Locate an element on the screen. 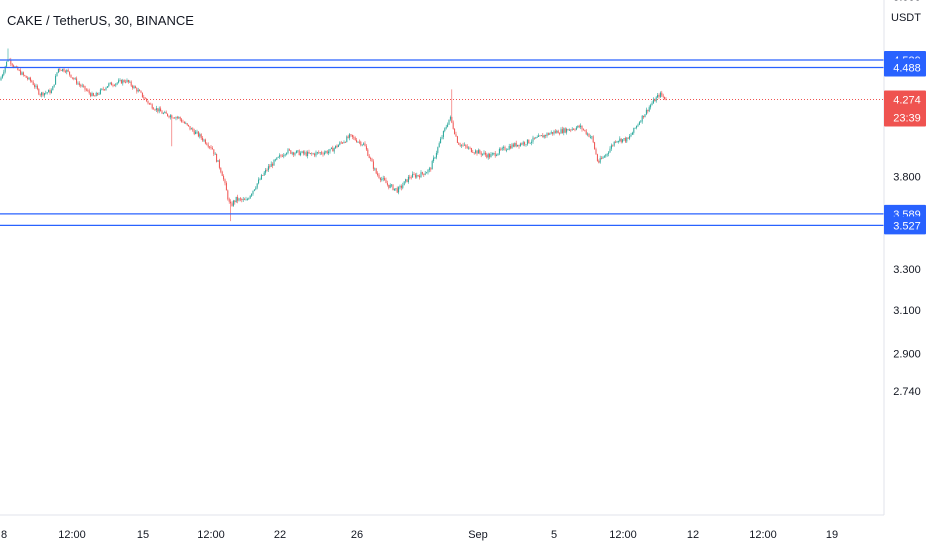 The image size is (932, 550). bar-countdown: 23:39 is located at coordinates (907, 119).